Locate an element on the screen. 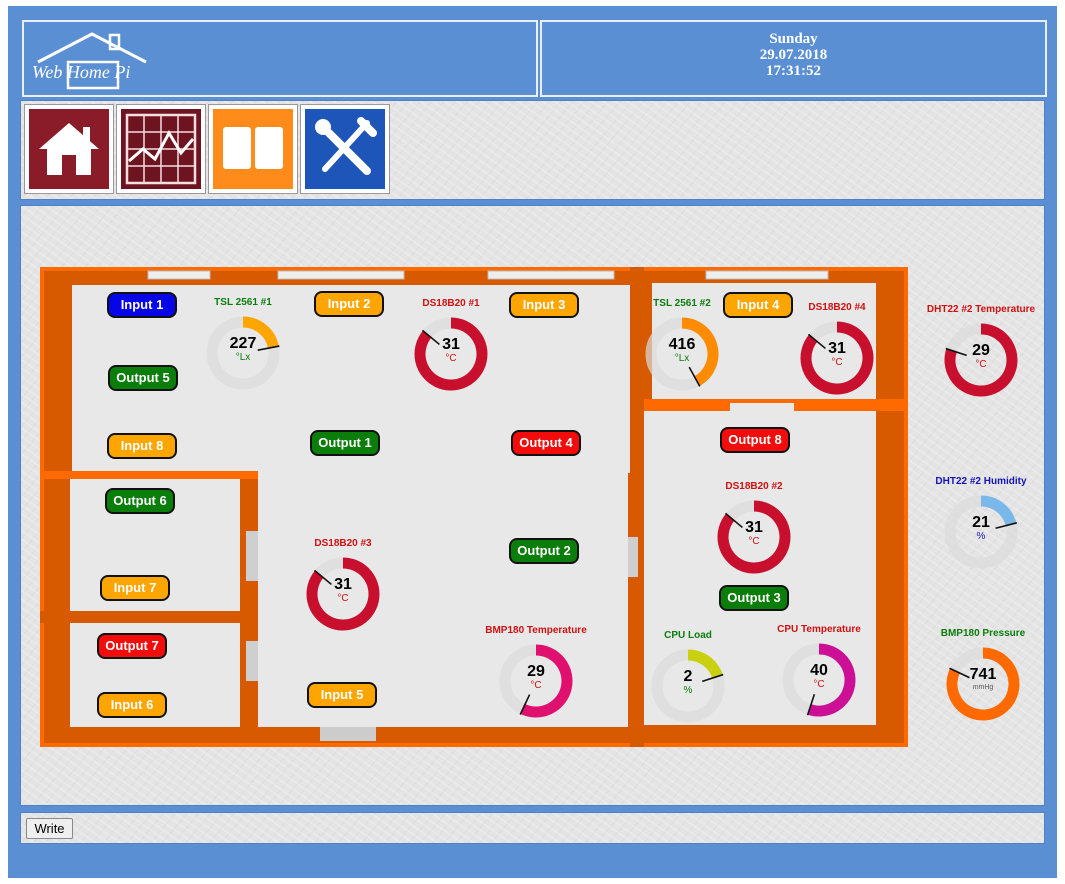  gauge-value: 2 is located at coordinates (688, 676).